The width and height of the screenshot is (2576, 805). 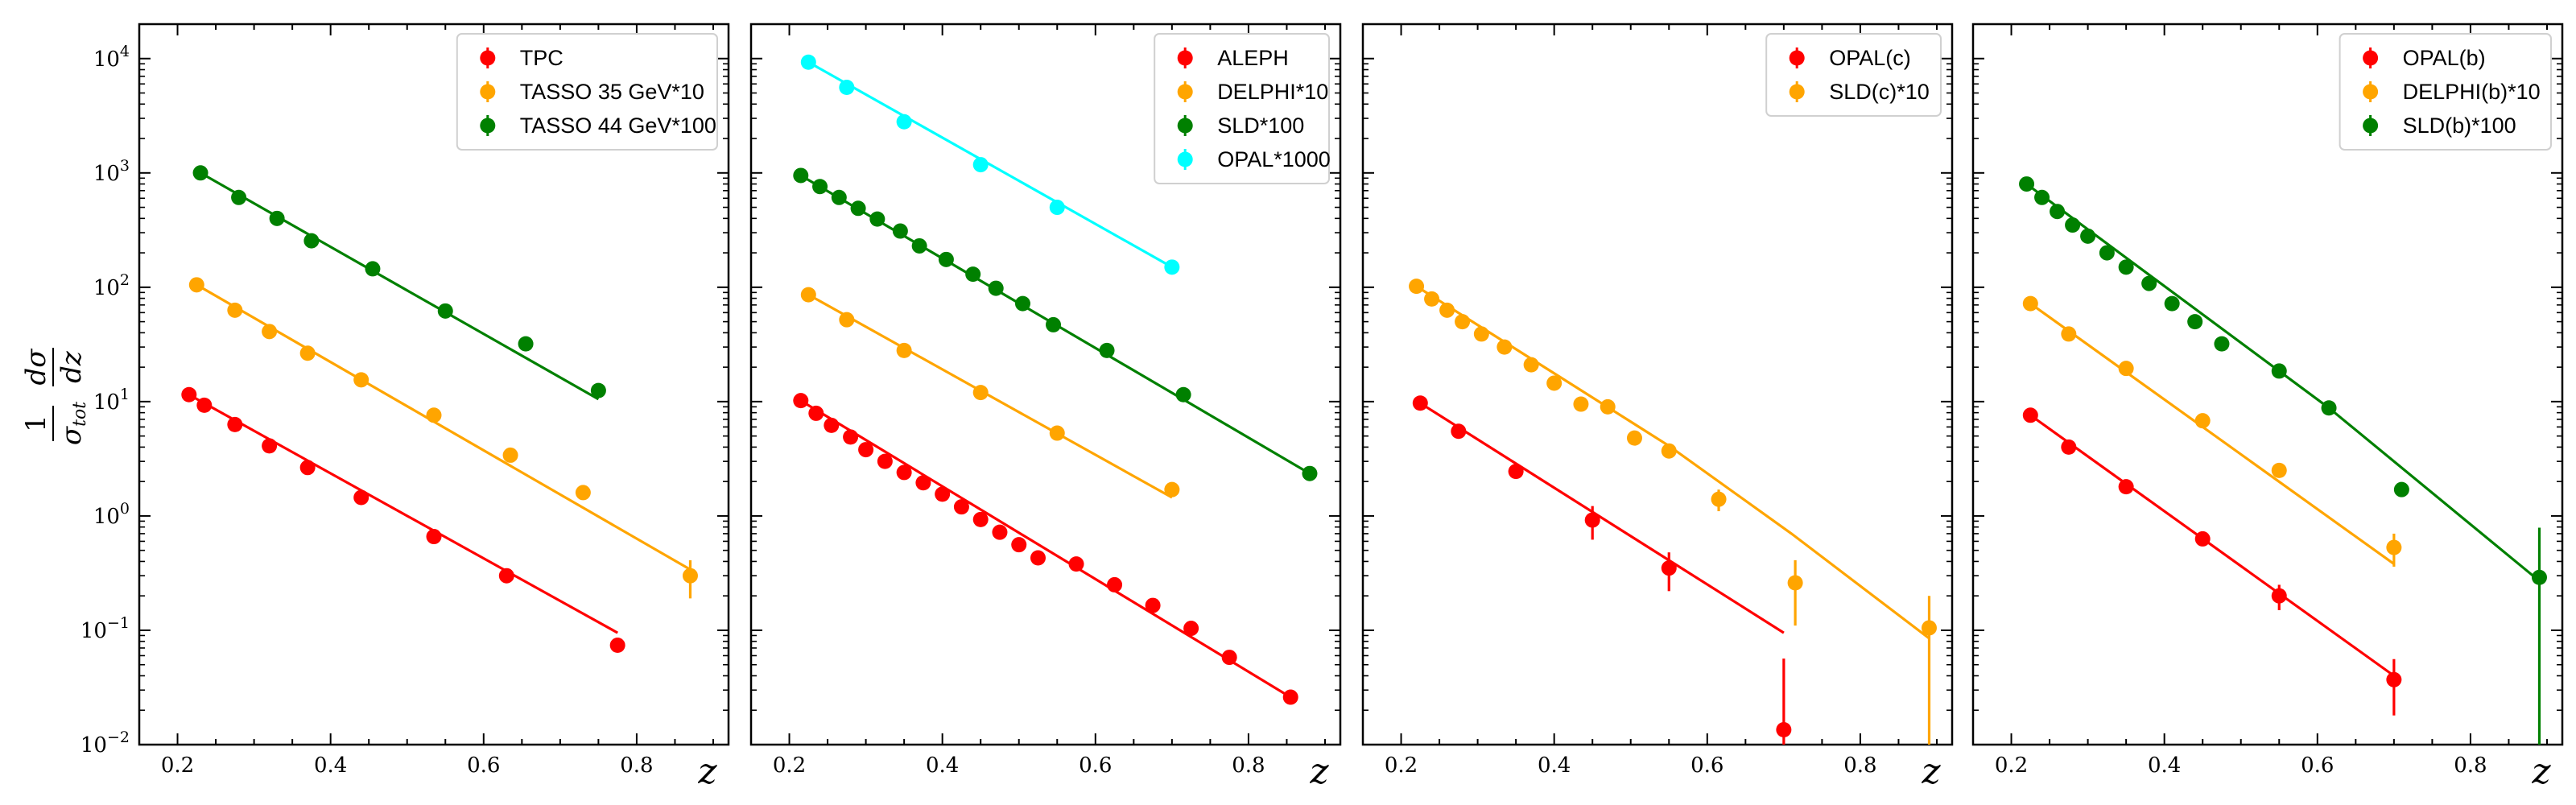 What do you see at coordinates (2424, 58) in the screenshot?
I see `legend-entry: OPAL(b)` at bounding box center [2424, 58].